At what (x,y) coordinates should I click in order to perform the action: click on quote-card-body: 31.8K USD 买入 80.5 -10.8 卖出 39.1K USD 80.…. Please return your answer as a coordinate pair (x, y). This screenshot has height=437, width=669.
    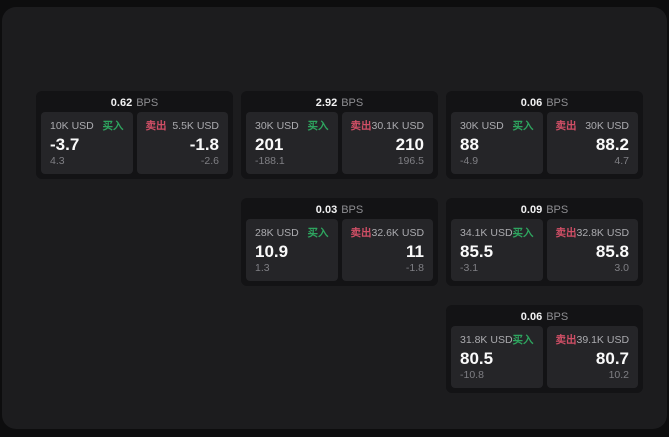
    Looking at the image, I should click on (544, 359).